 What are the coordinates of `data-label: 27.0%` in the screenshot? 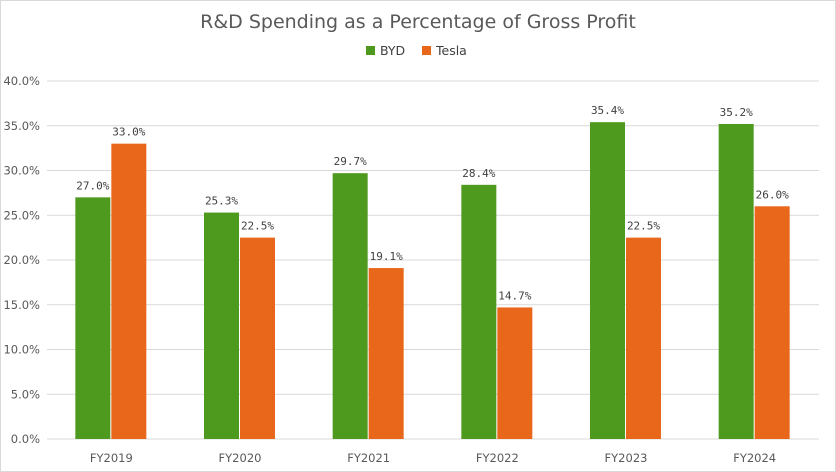 It's located at (92, 185).